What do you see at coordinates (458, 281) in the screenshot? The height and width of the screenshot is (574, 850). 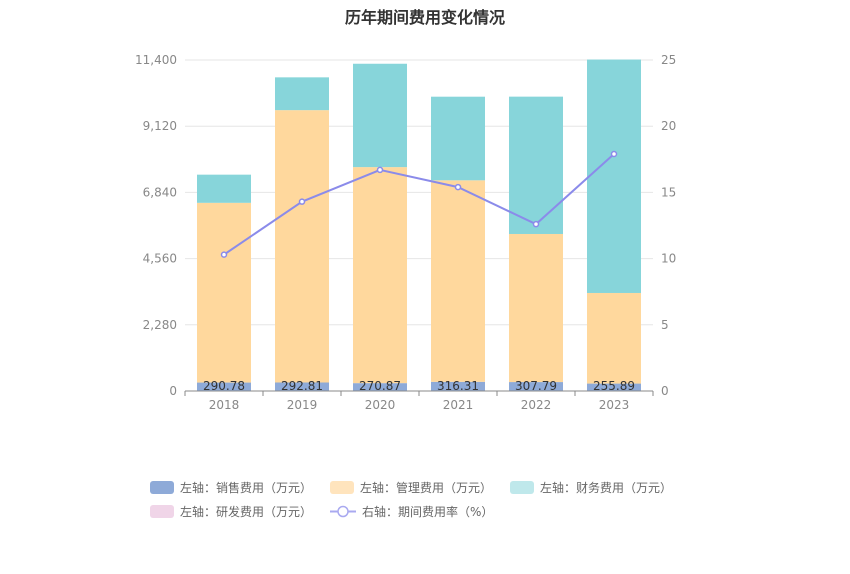 I see `bar-segment-1-2021` at bounding box center [458, 281].